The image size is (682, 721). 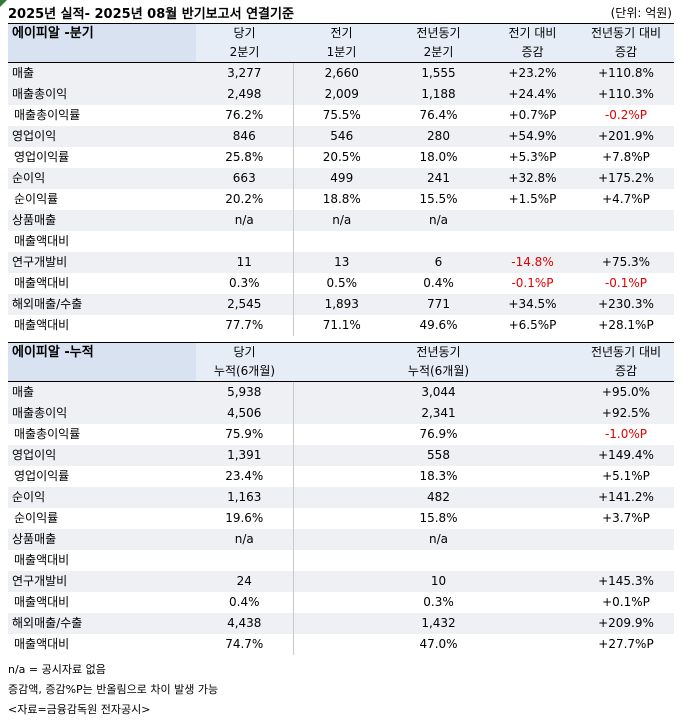 I want to click on quarterly-cell: 13, so click(x=341, y=262).